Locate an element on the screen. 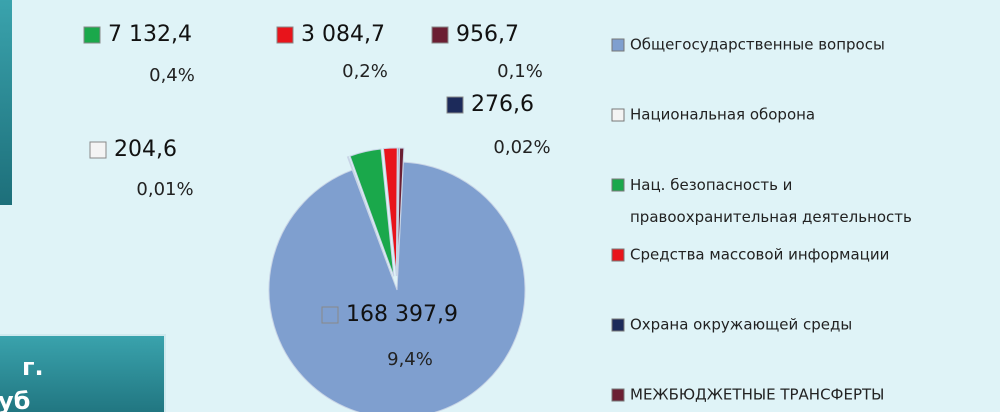  value-label: 7 132,4 is located at coordinates (150, 34).